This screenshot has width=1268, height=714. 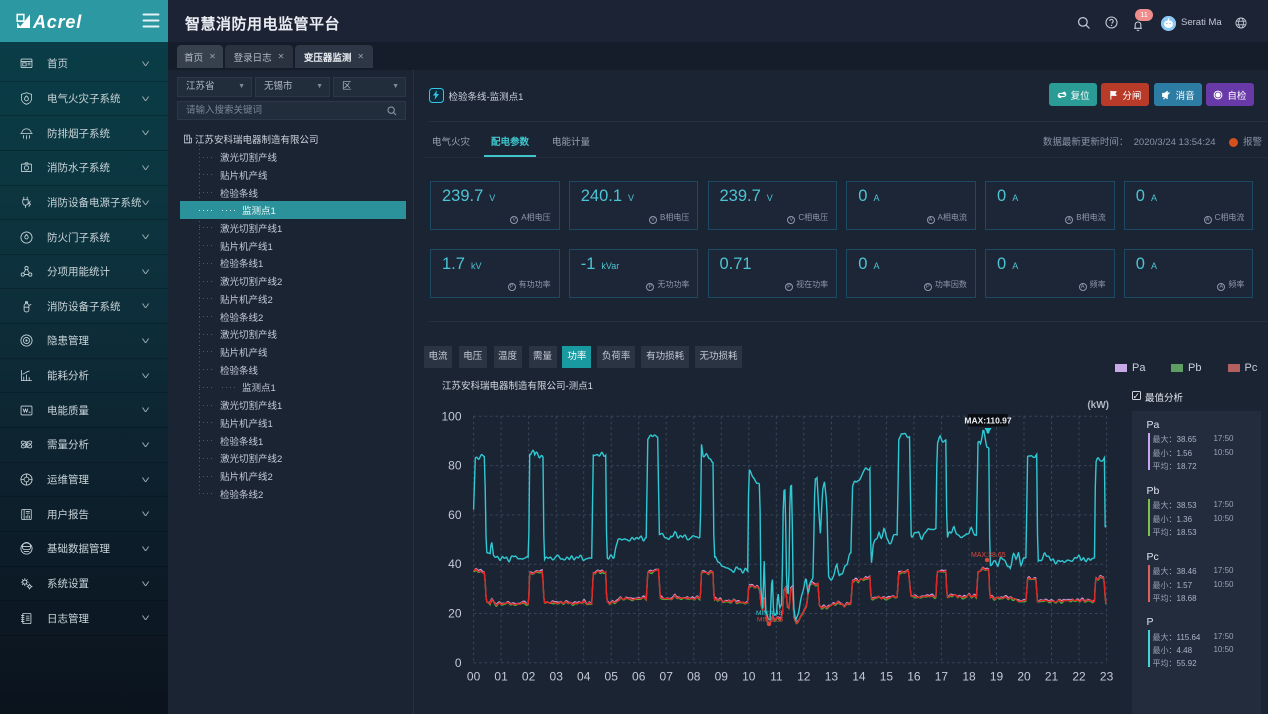 What do you see at coordinates (988, 555) in the screenshot?
I see `svg-text: MAX:38.65` at bounding box center [988, 555].